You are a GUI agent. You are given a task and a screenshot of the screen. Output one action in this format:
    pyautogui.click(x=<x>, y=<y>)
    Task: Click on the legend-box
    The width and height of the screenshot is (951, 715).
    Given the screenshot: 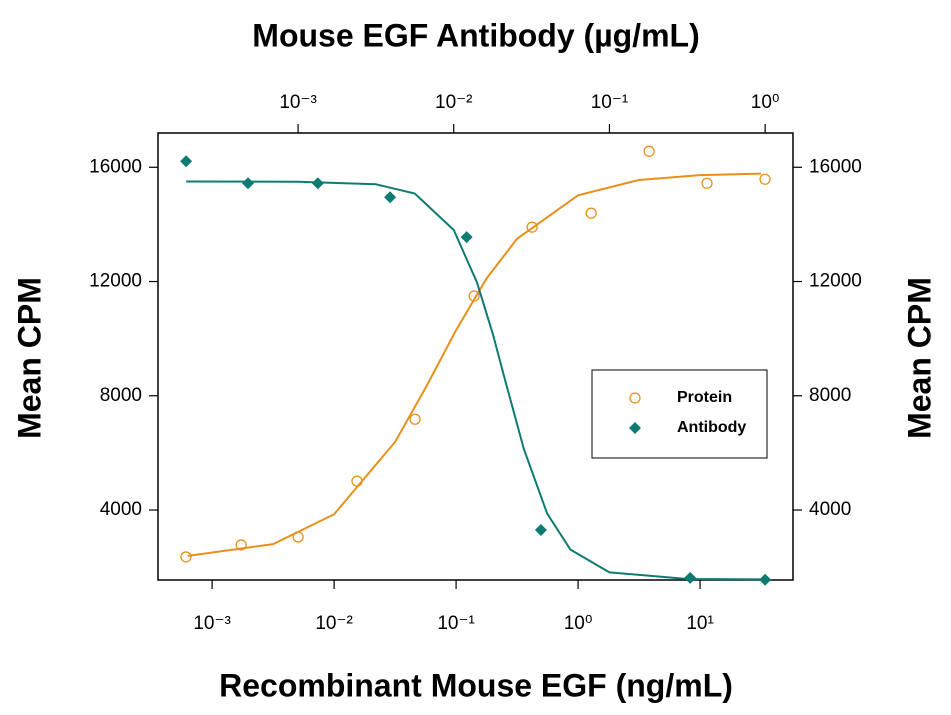 What is the action you would take?
    pyautogui.click(x=679, y=414)
    